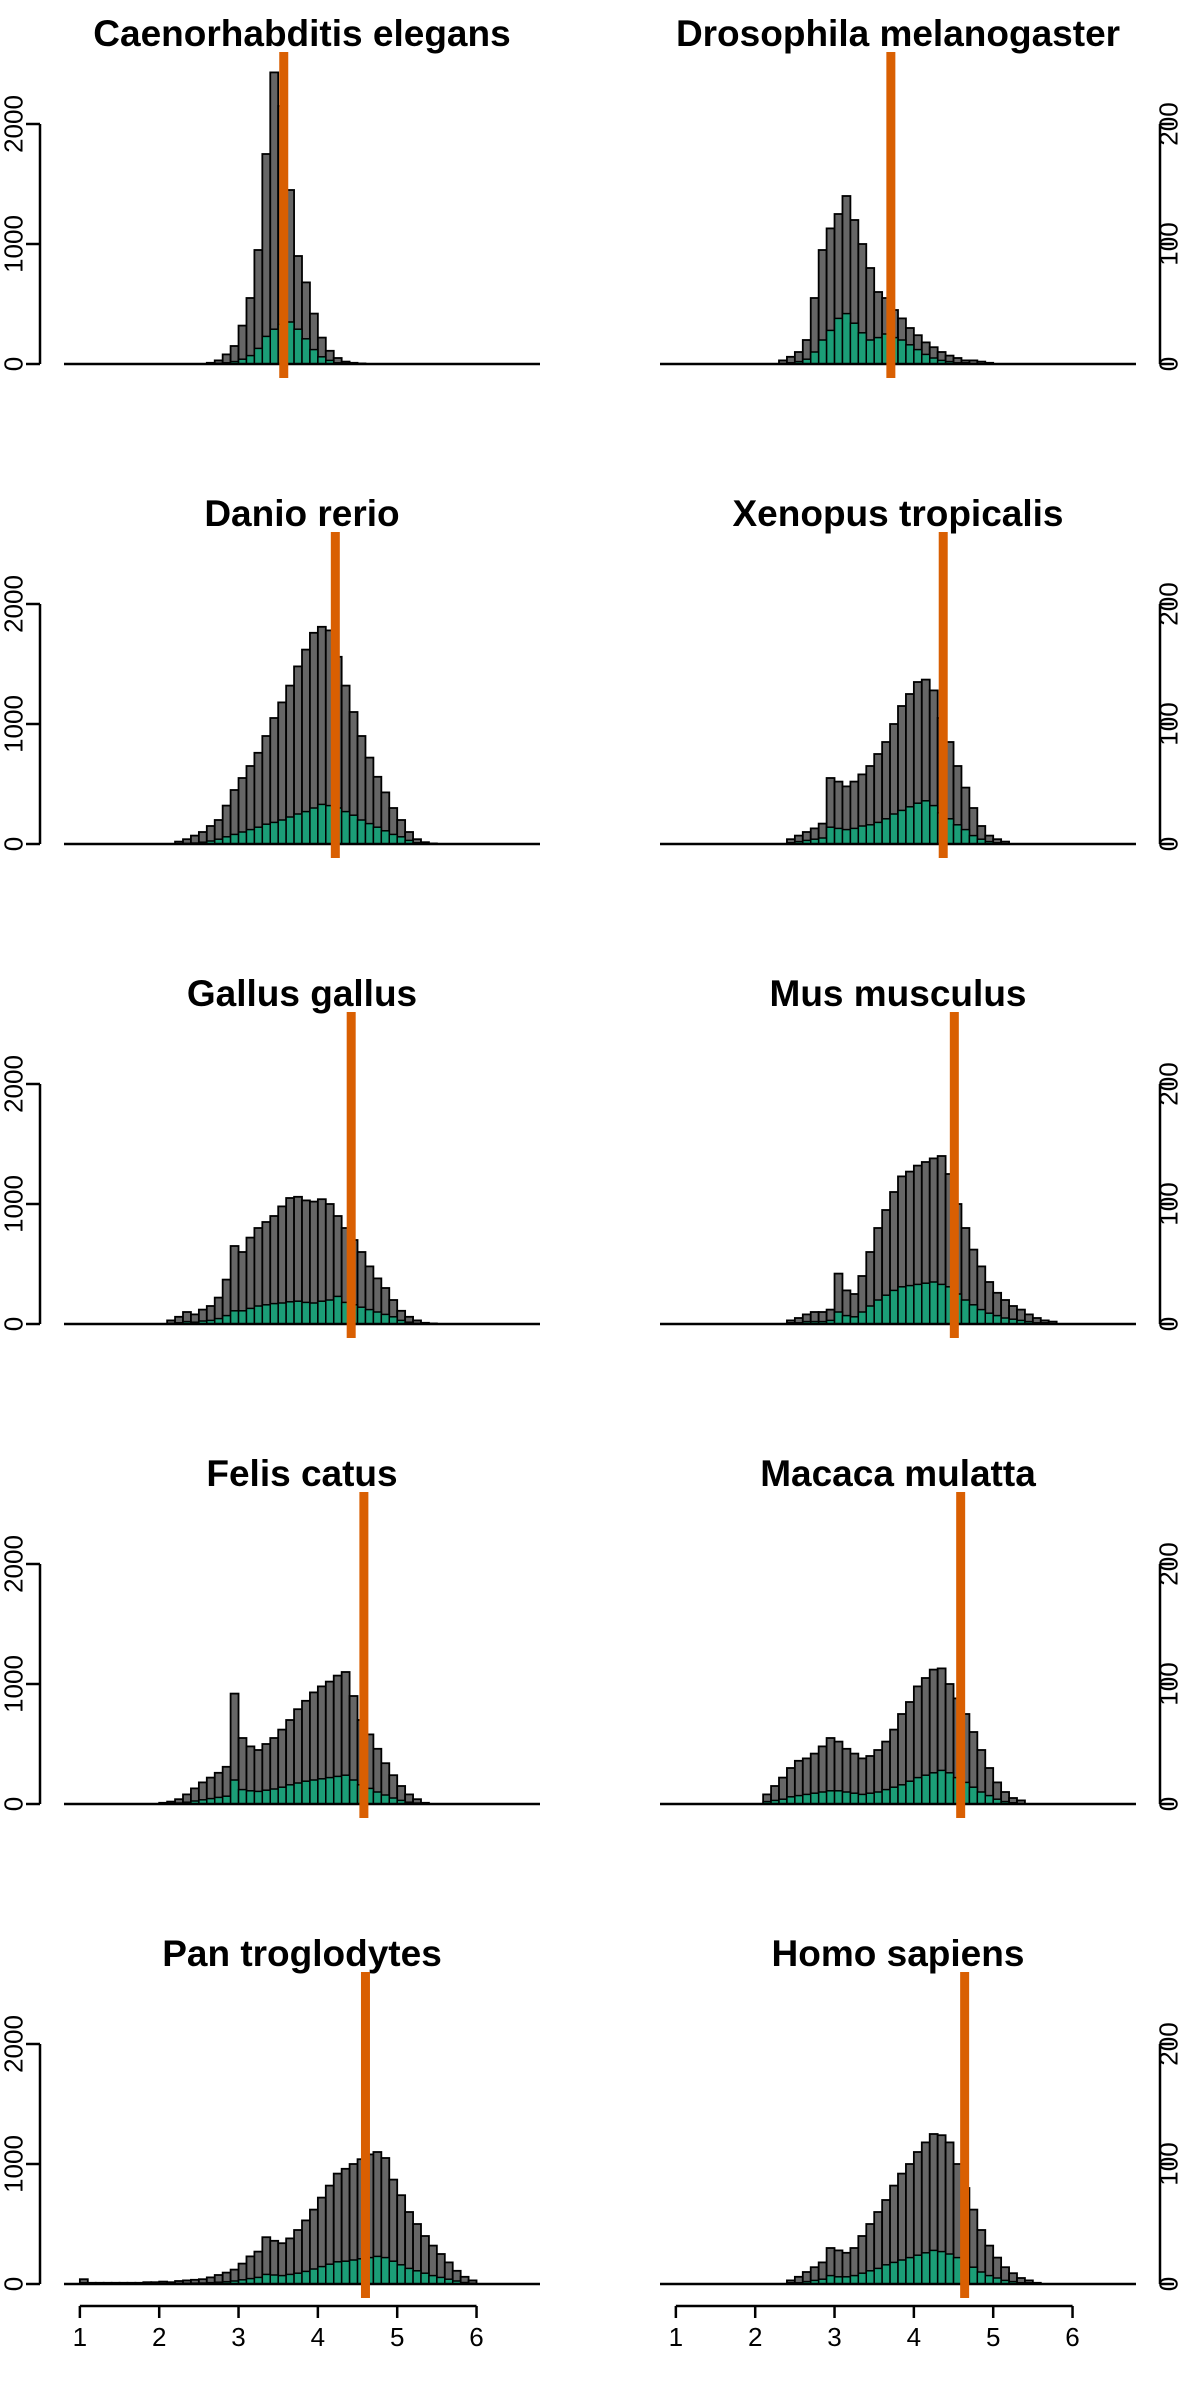 The width and height of the screenshot is (1200, 2400). I want to click on panel-title: Macaca mulatta, so click(898, 1473).